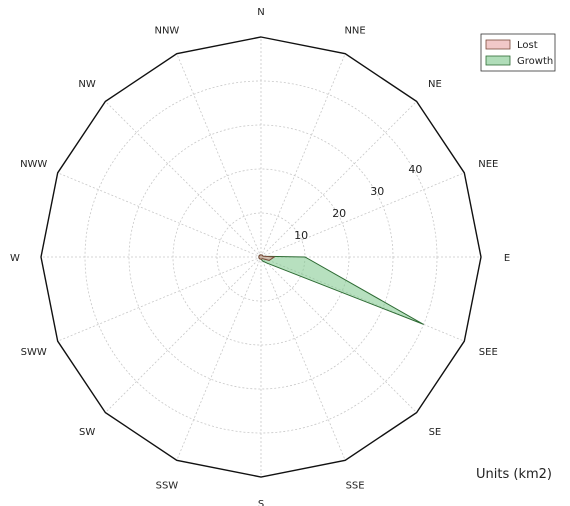 This screenshot has height=506, width=570. I want to click on grid-spoke-SWW, so click(159, 299).